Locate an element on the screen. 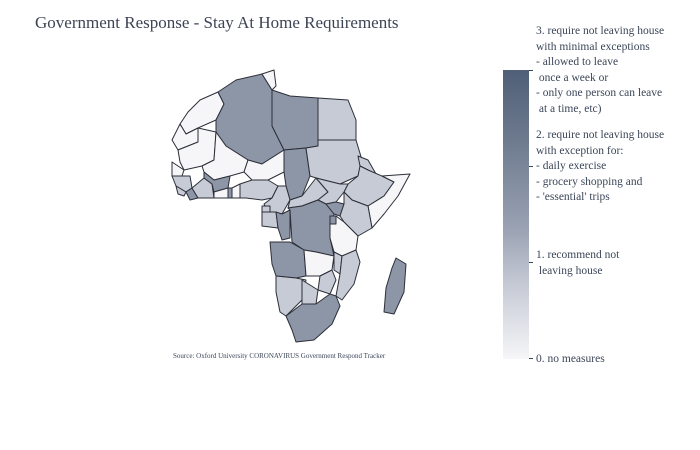 This screenshot has width=700, height=450. country-congo is located at coordinates (283, 225).